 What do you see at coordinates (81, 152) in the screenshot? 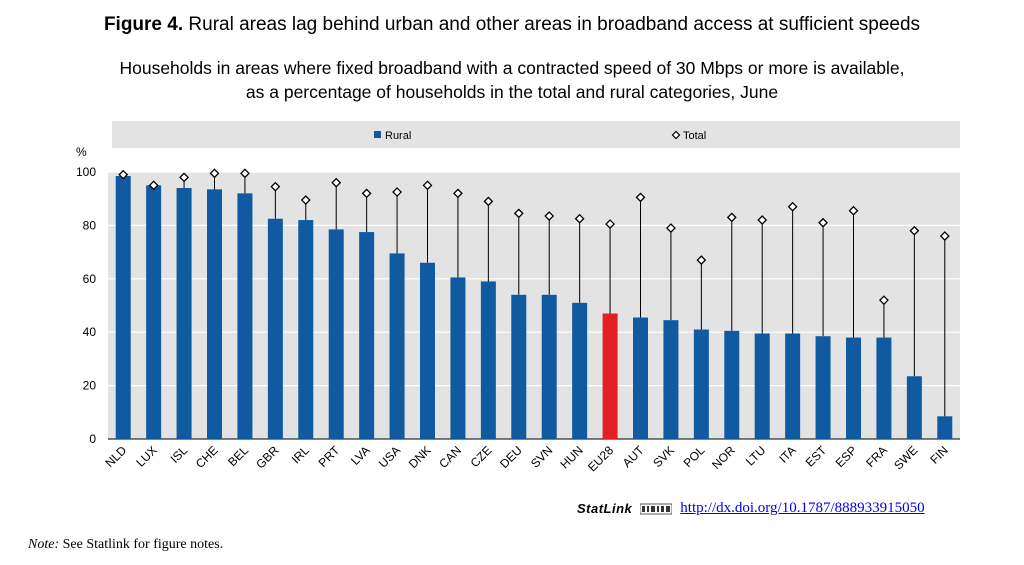
I see `y-axis-label: %` at bounding box center [81, 152].